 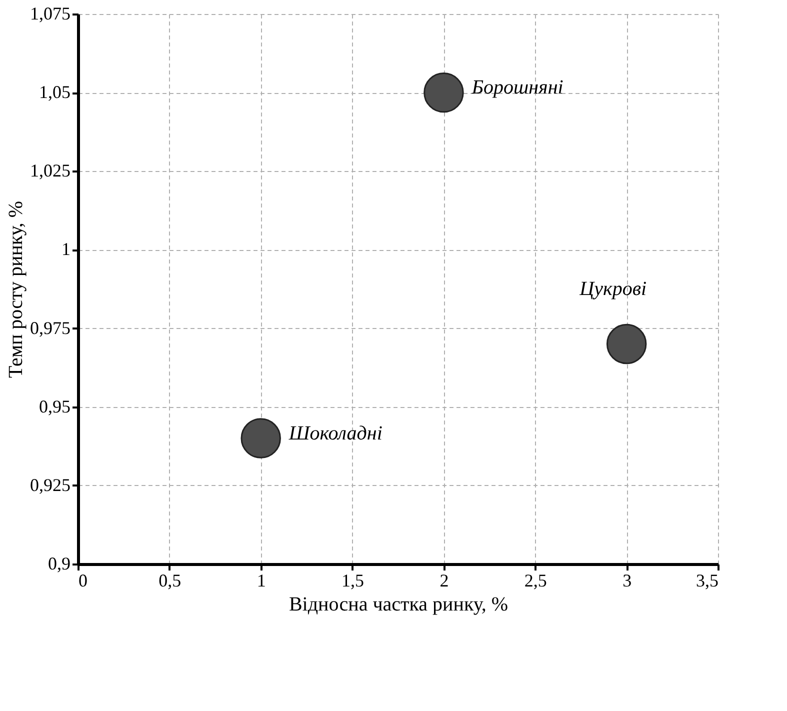 What do you see at coordinates (612, 289) in the screenshot?
I see `annotation: Цукрові` at bounding box center [612, 289].